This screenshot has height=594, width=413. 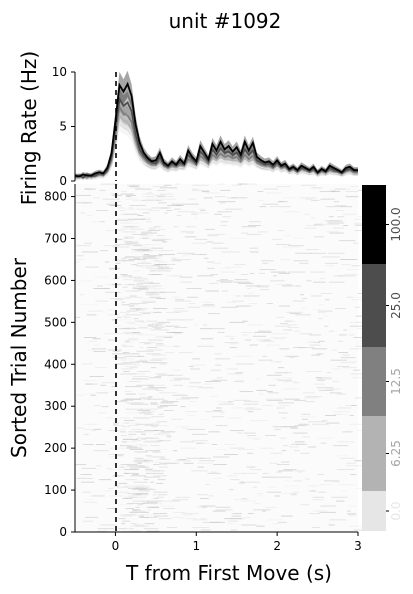 What do you see at coordinates (63, 181) in the screenshot?
I see `rate-y-tick-label: 0` at bounding box center [63, 181].